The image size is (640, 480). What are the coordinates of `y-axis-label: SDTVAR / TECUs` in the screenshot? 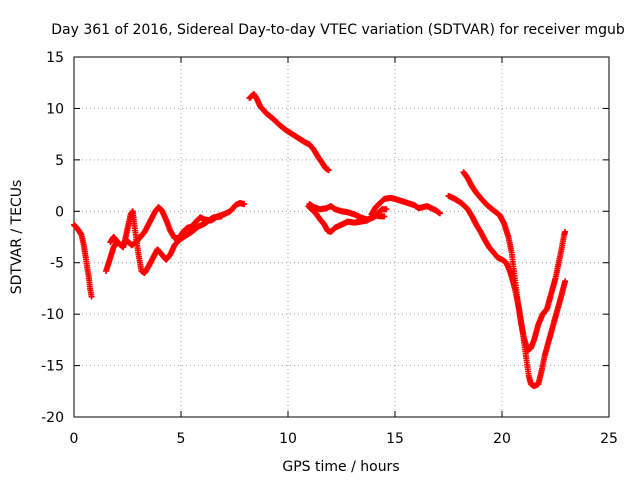 It's located at (17, 237).